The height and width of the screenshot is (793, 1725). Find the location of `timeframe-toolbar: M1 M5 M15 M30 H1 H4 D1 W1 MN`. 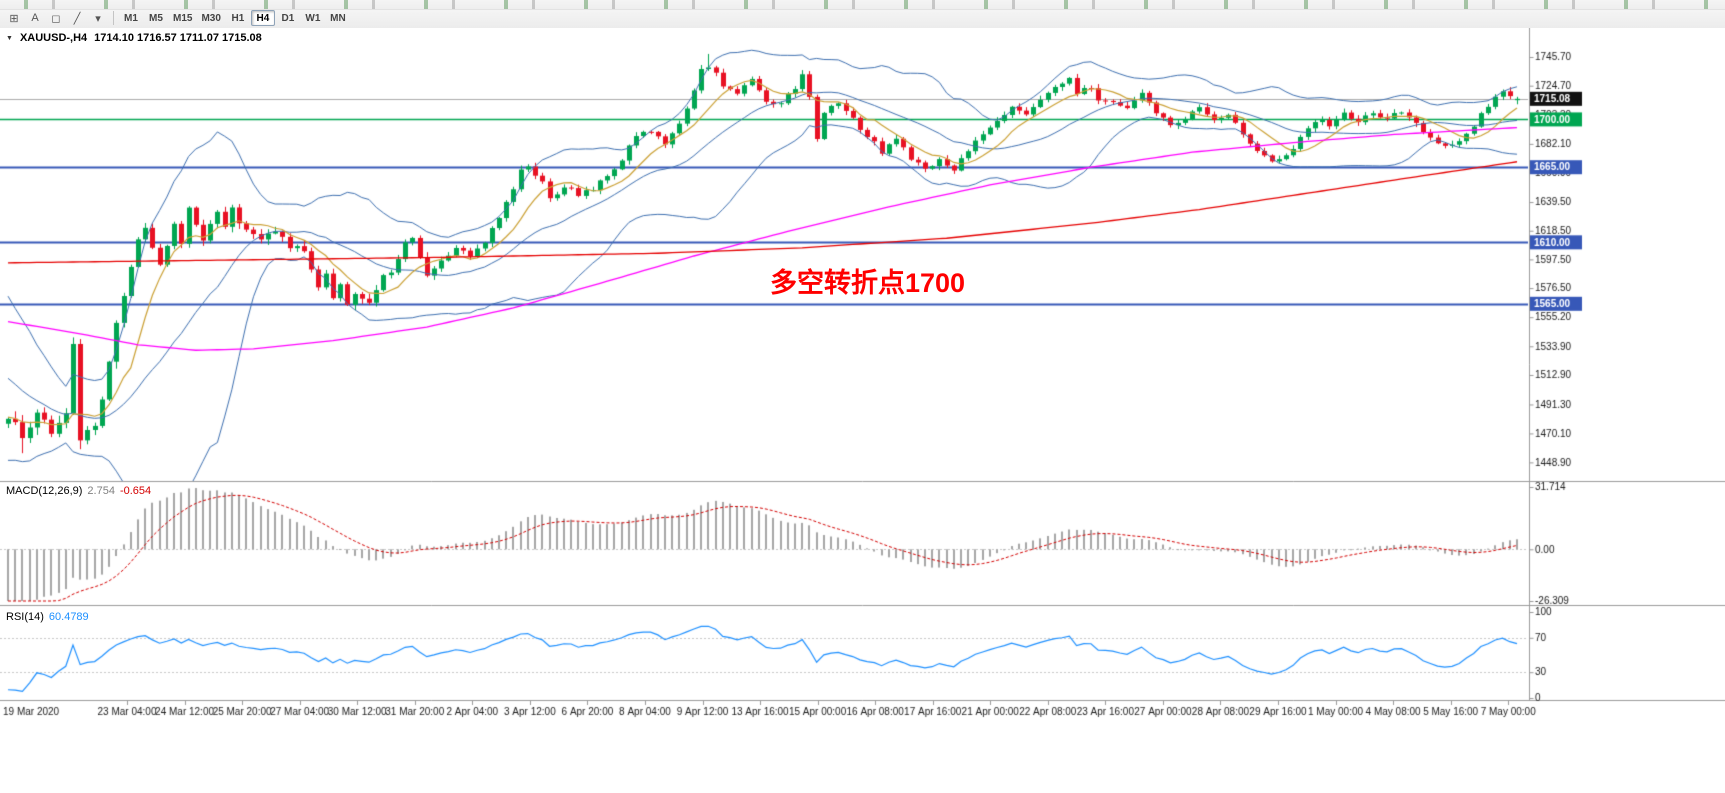

timeframe-toolbar: M1 M5 M15 M30 H1 H4 D1 W1 MN is located at coordinates (234, 18).